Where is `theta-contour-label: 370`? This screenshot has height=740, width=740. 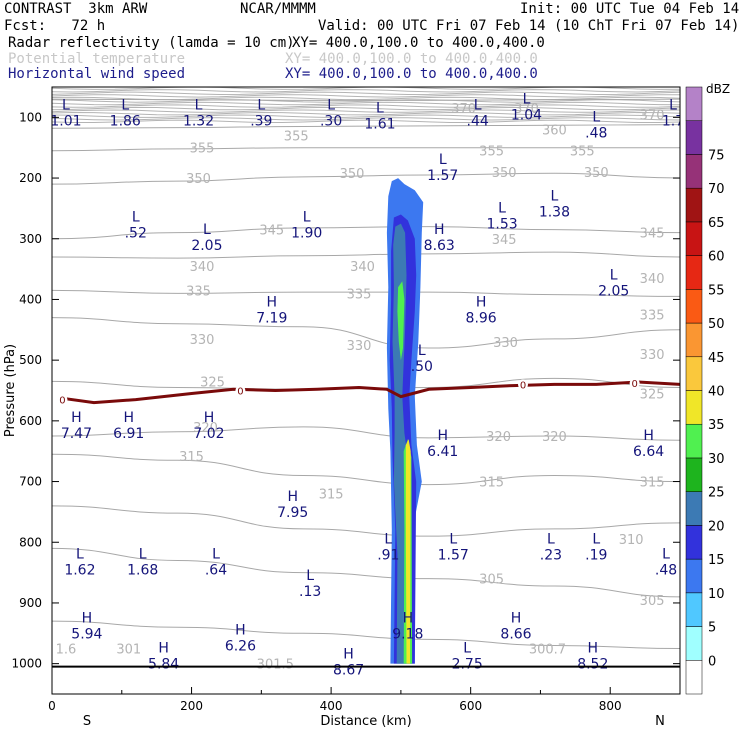 theta-contour-label: 370 is located at coordinates (463, 109).